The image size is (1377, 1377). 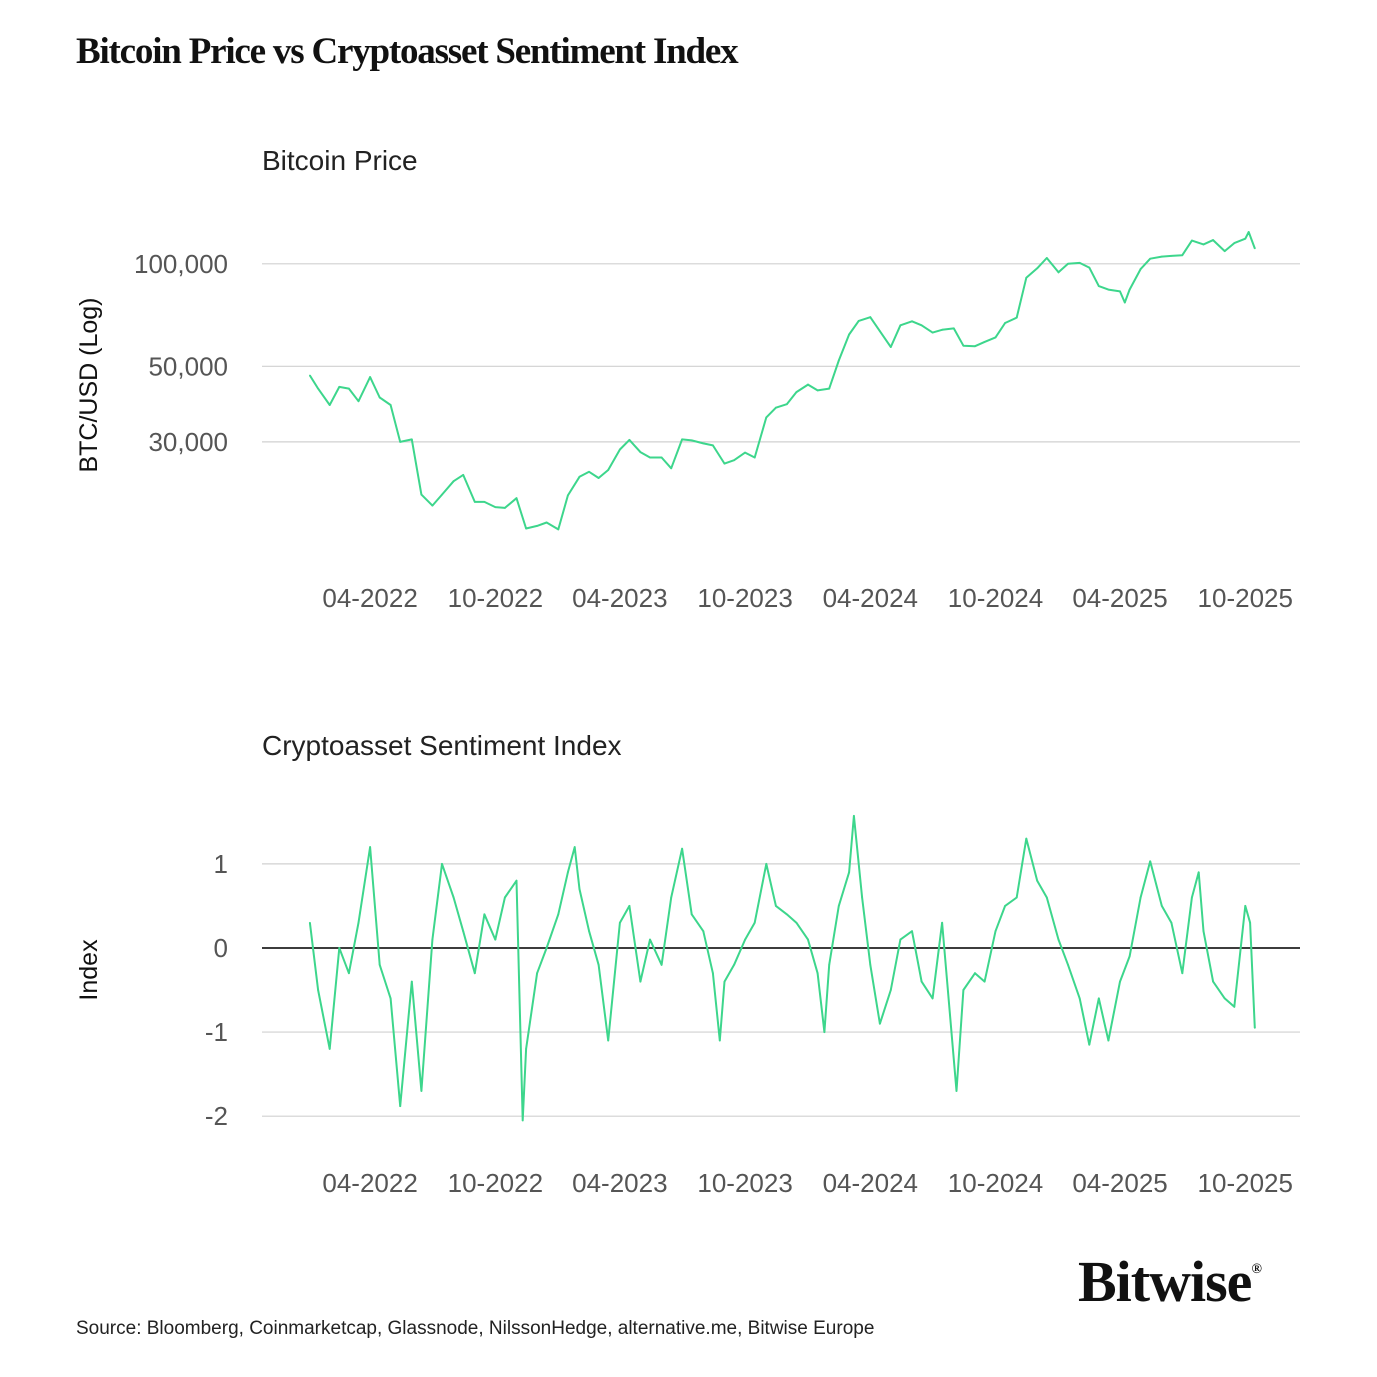 I want to click on bitcoin-price-line, so click(x=782, y=381).